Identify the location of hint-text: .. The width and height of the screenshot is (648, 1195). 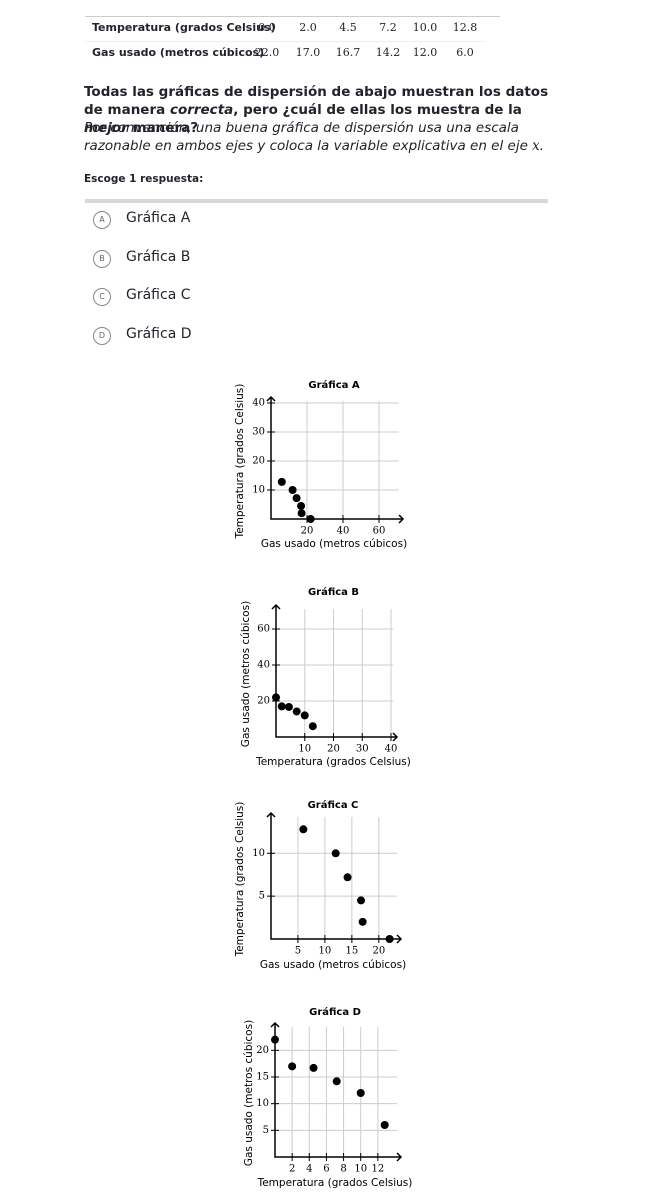
(542, 146).